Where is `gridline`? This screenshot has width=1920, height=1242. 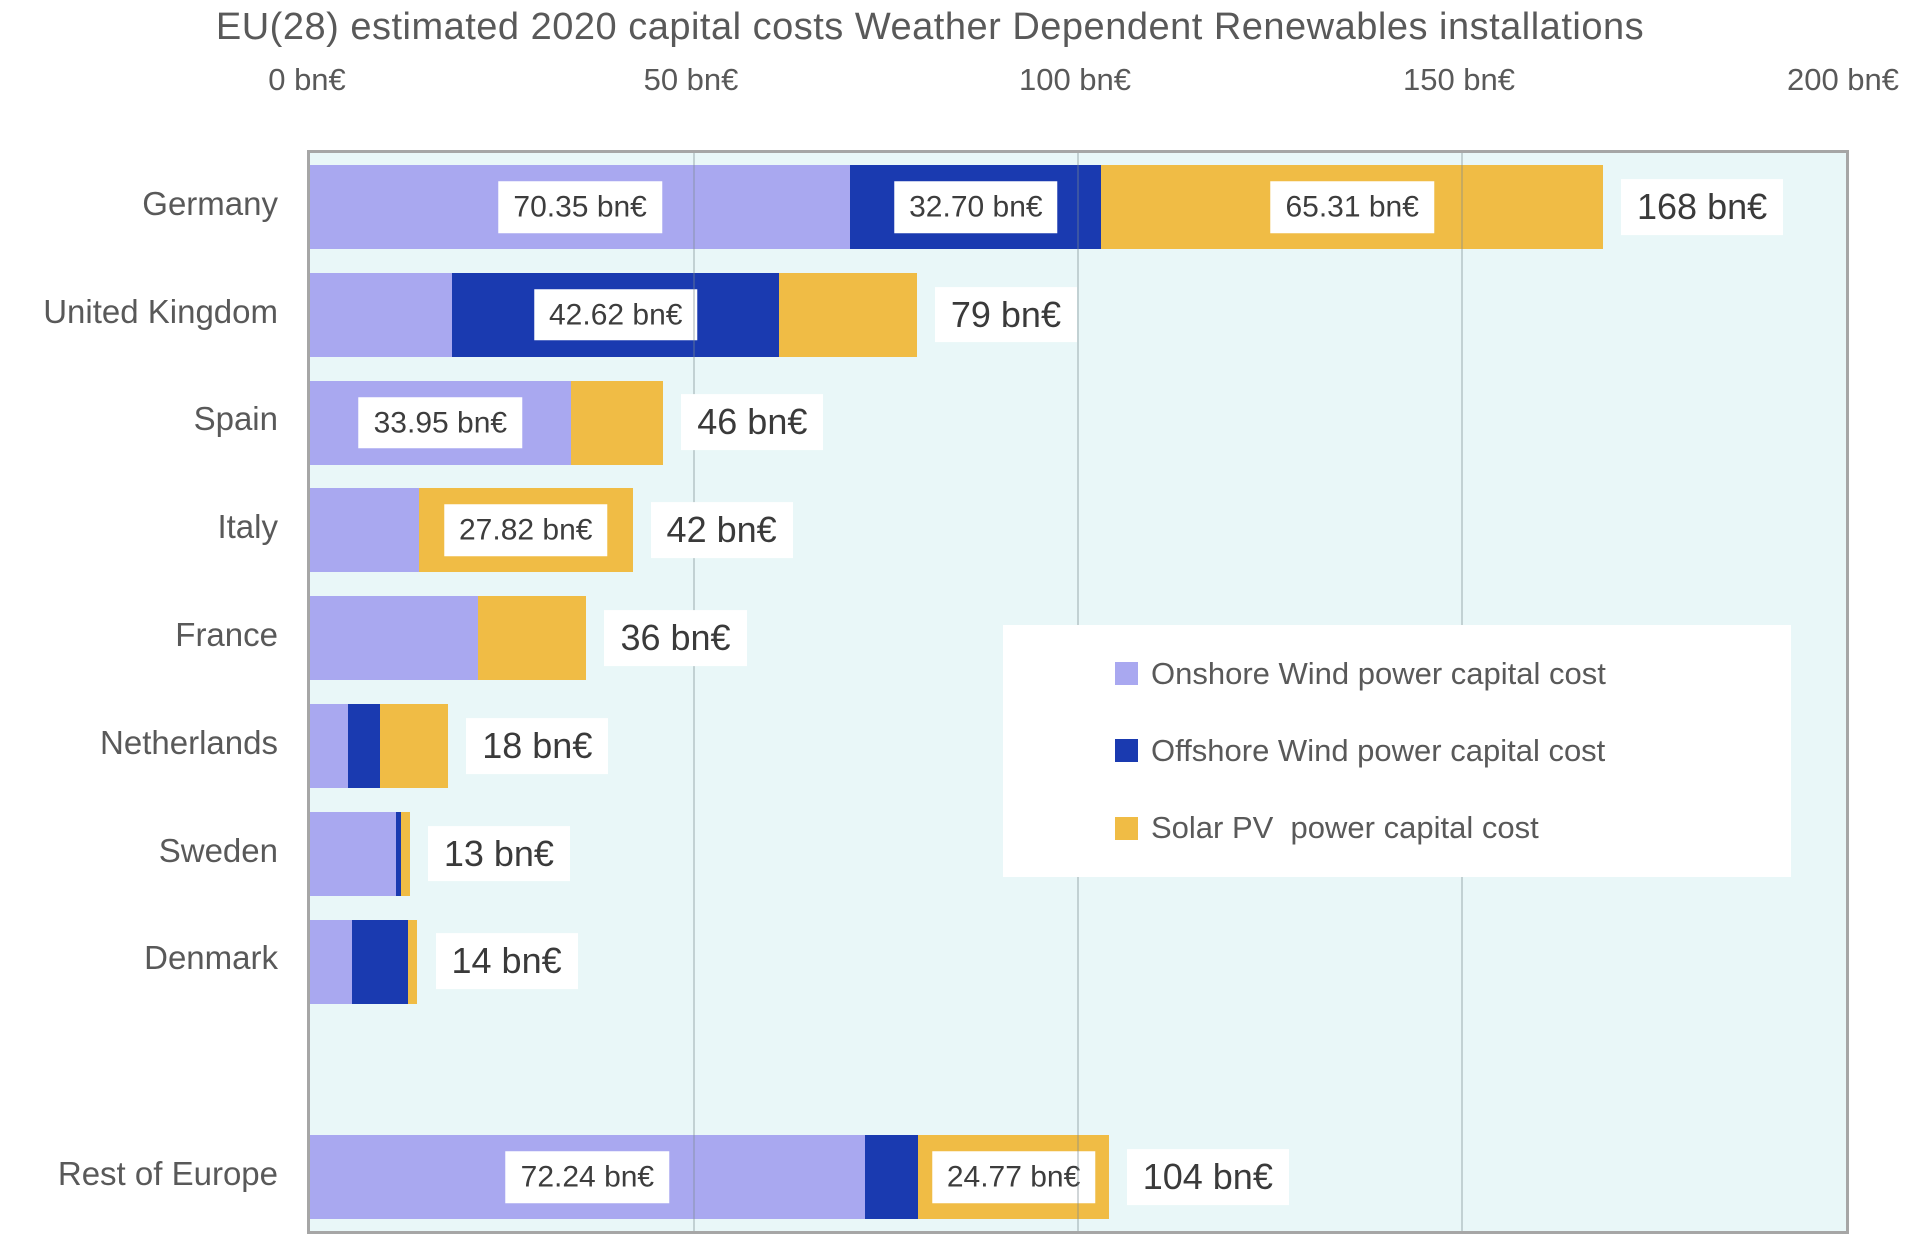
gridline is located at coordinates (694, 692).